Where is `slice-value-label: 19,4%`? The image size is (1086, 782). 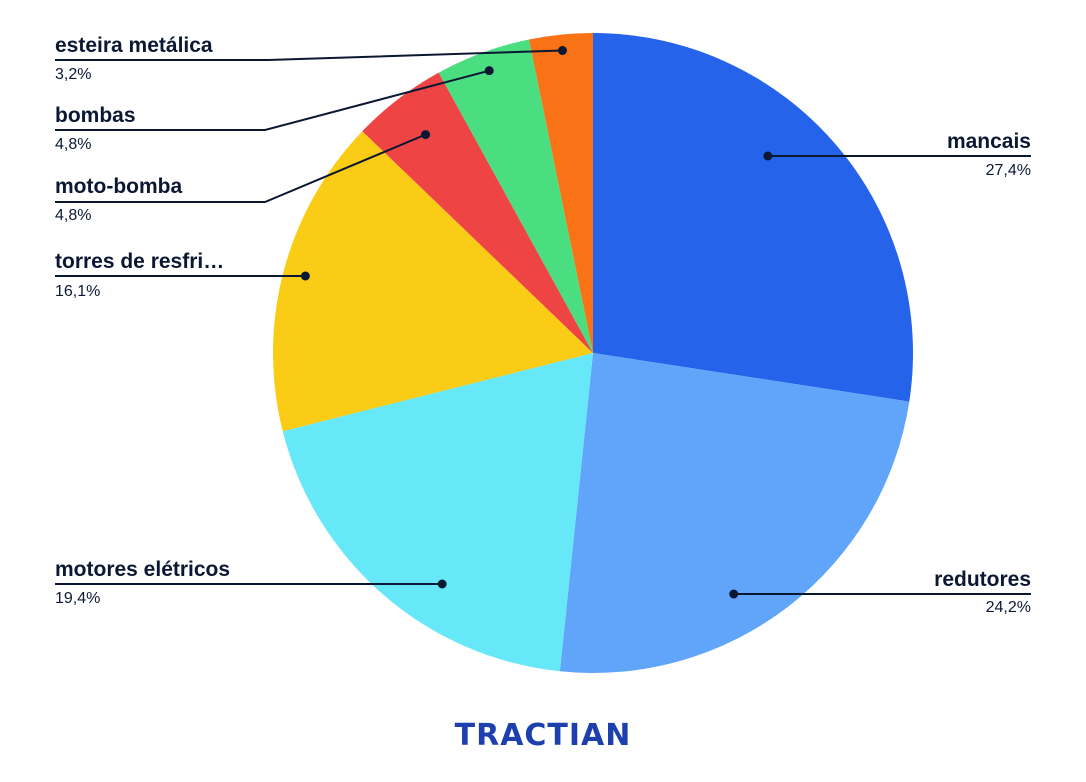
slice-value-label: 19,4% is located at coordinates (77, 598).